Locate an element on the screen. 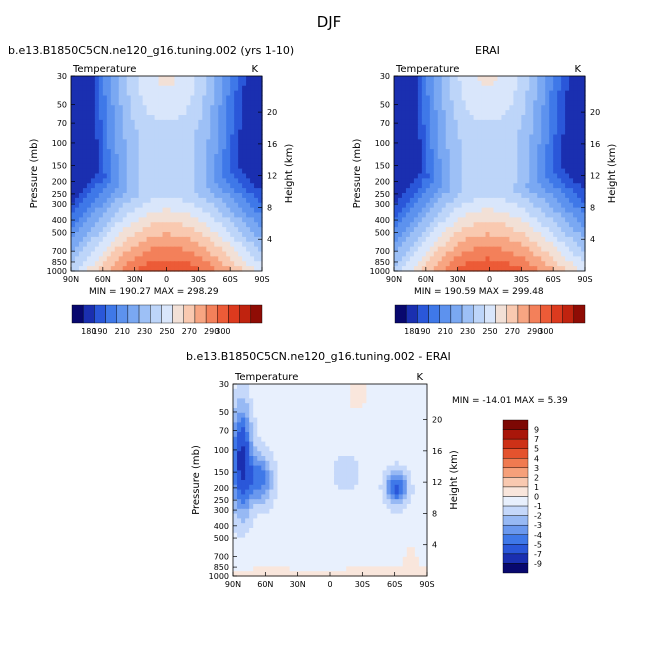 This screenshot has width=658, height=657. obs-ytick-label: 150 is located at coordinates (382, 166).